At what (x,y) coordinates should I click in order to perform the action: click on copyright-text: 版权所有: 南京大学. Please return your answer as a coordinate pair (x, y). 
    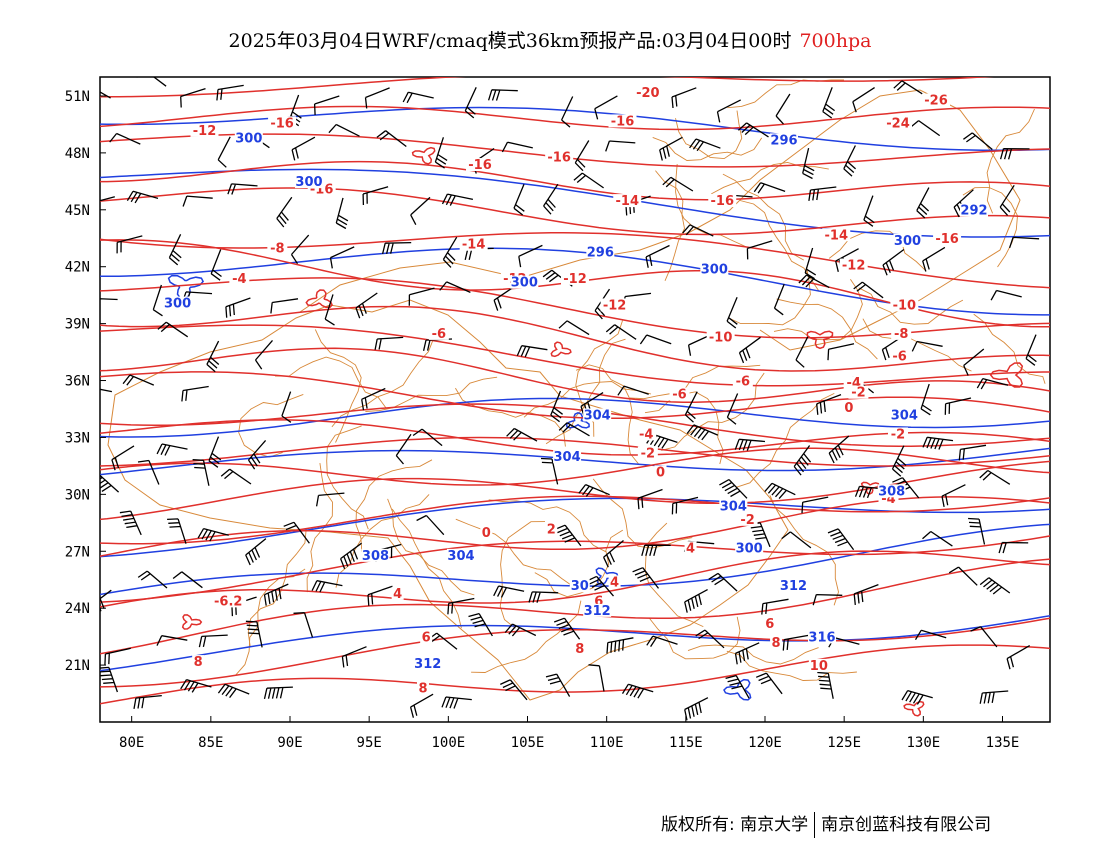
    Looking at the image, I should click on (735, 825).